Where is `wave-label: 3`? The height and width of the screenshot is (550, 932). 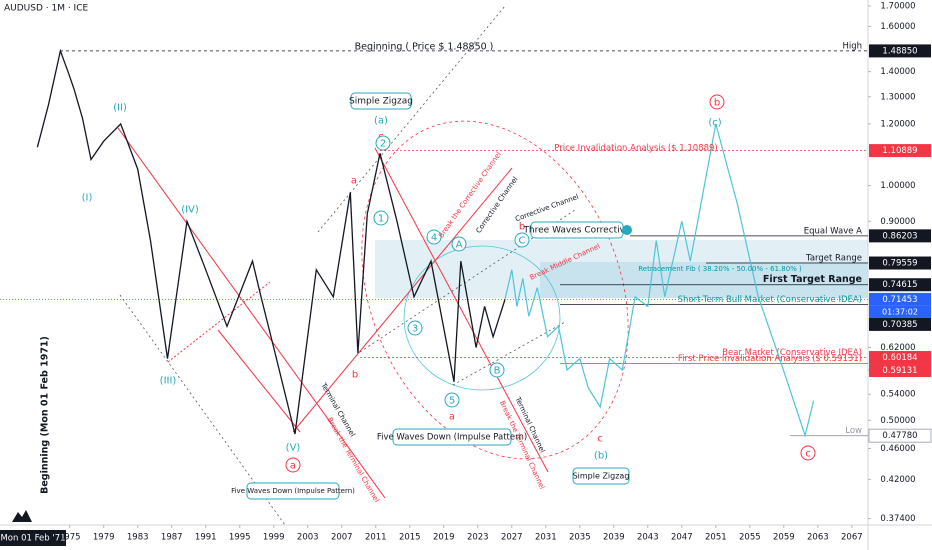
wave-label: 3 is located at coordinates (415, 329).